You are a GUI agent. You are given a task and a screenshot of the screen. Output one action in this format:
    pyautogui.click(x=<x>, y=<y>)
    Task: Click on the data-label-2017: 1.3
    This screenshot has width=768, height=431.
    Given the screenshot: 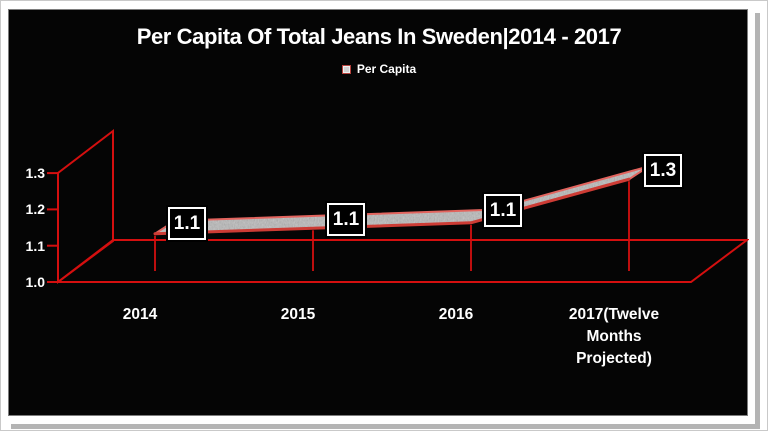 What is the action you would take?
    pyautogui.click(x=663, y=170)
    